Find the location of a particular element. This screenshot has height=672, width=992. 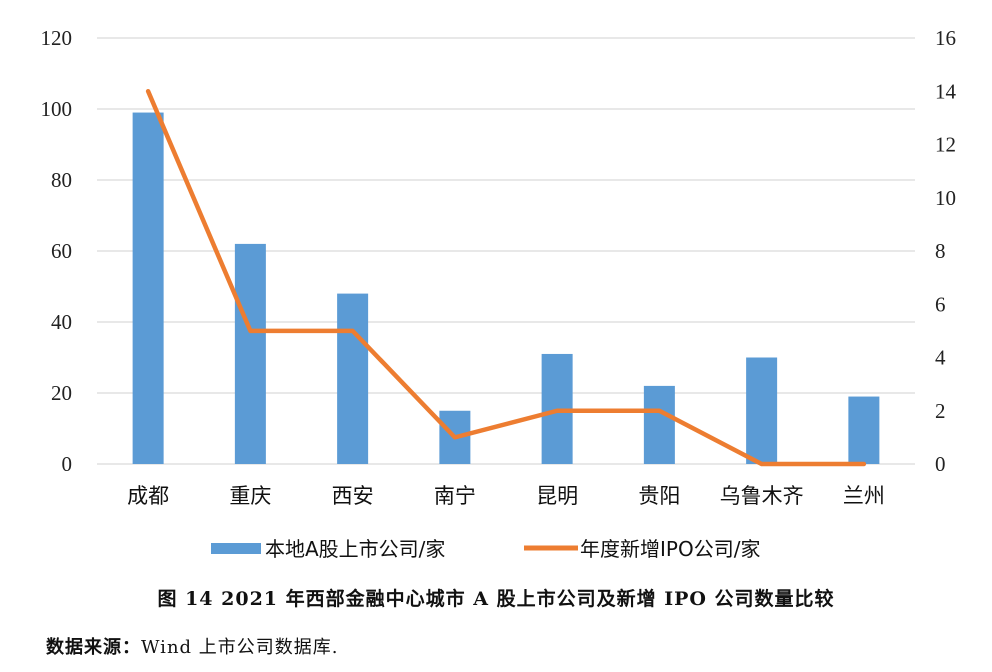

right-tick-label: 8 is located at coordinates (940, 251).